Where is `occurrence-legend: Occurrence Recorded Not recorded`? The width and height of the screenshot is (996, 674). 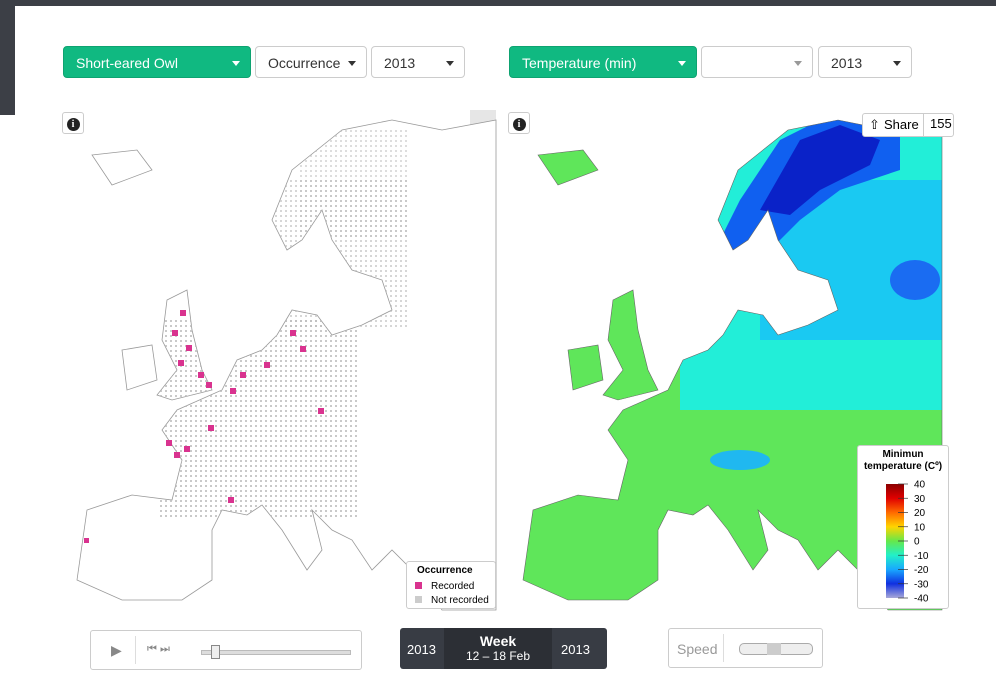 occurrence-legend: Occurrence Recorded Not recorded is located at coordinates (451, 585).